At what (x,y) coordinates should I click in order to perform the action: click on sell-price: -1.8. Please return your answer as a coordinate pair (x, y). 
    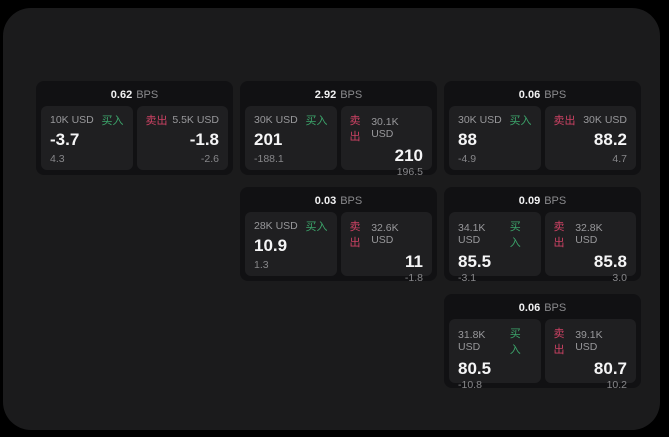
    Looking at the image, I should click on (204, 139).